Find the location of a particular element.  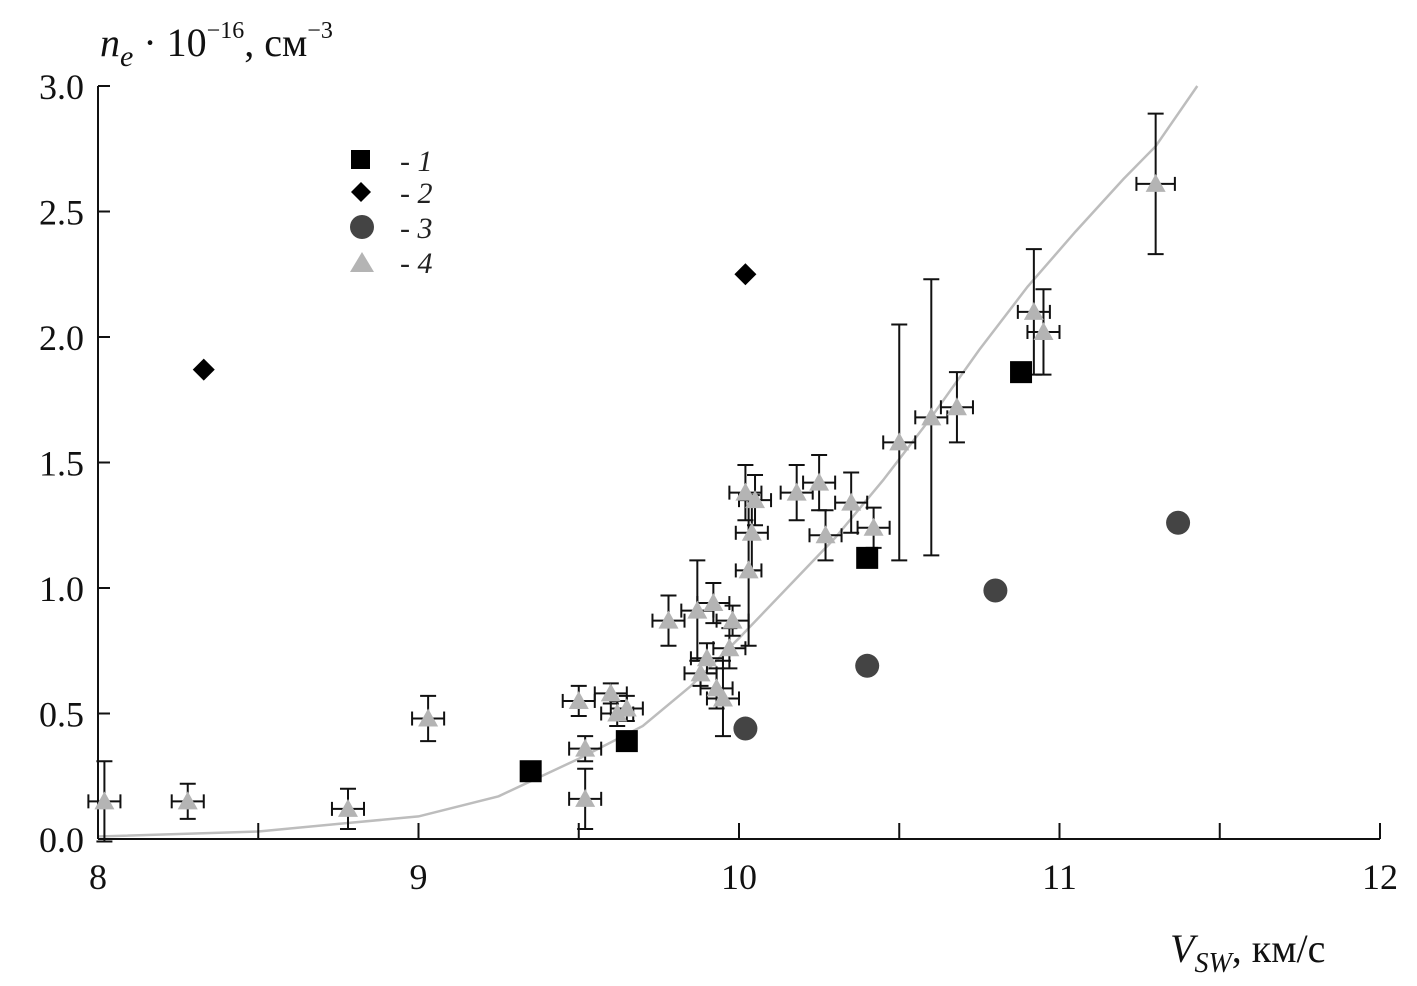

x-label-sub: SW is located at coordinates (1214, 963).